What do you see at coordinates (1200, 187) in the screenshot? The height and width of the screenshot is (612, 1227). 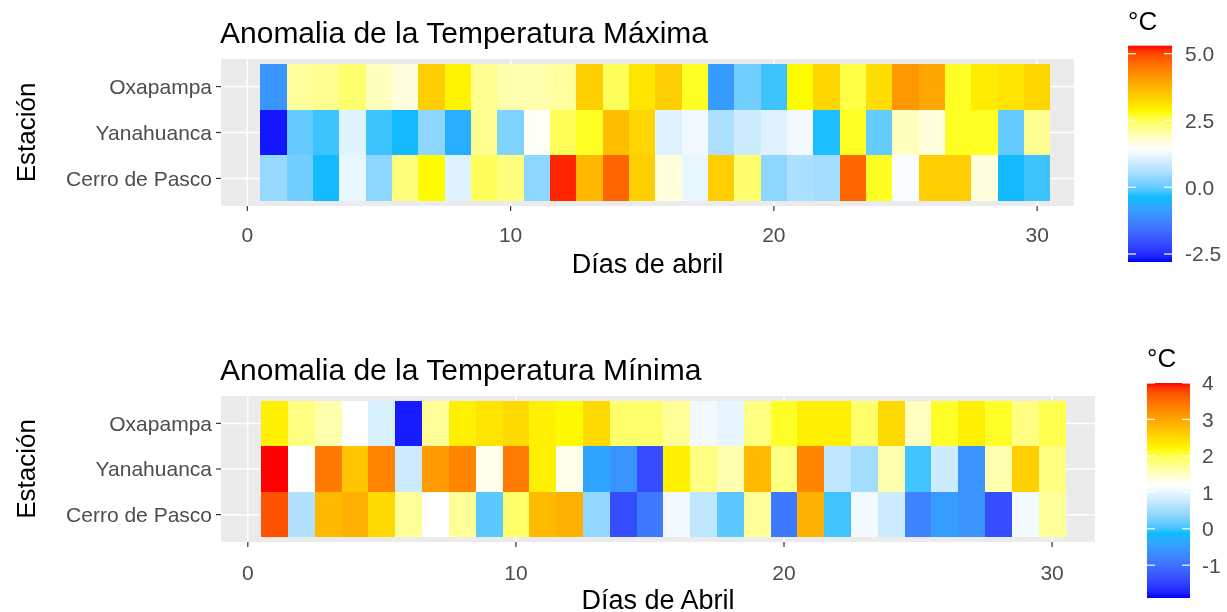 I see `color-bar-label: 0.0` at bounding box center [1200, 187].